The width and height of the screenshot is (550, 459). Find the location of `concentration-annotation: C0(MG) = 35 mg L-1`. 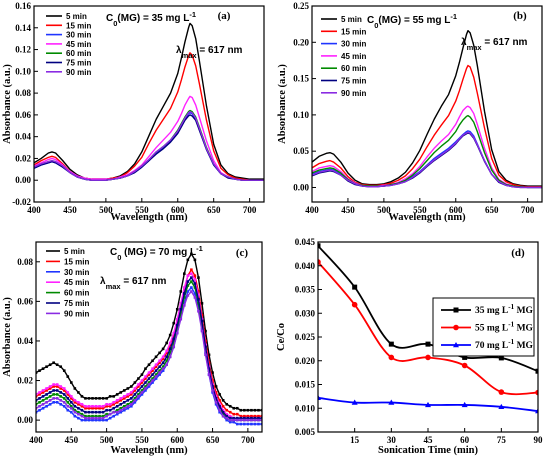

concentration-annotation: C0(MG) = 35 mg L-1 is located at coordinates (151, 19).